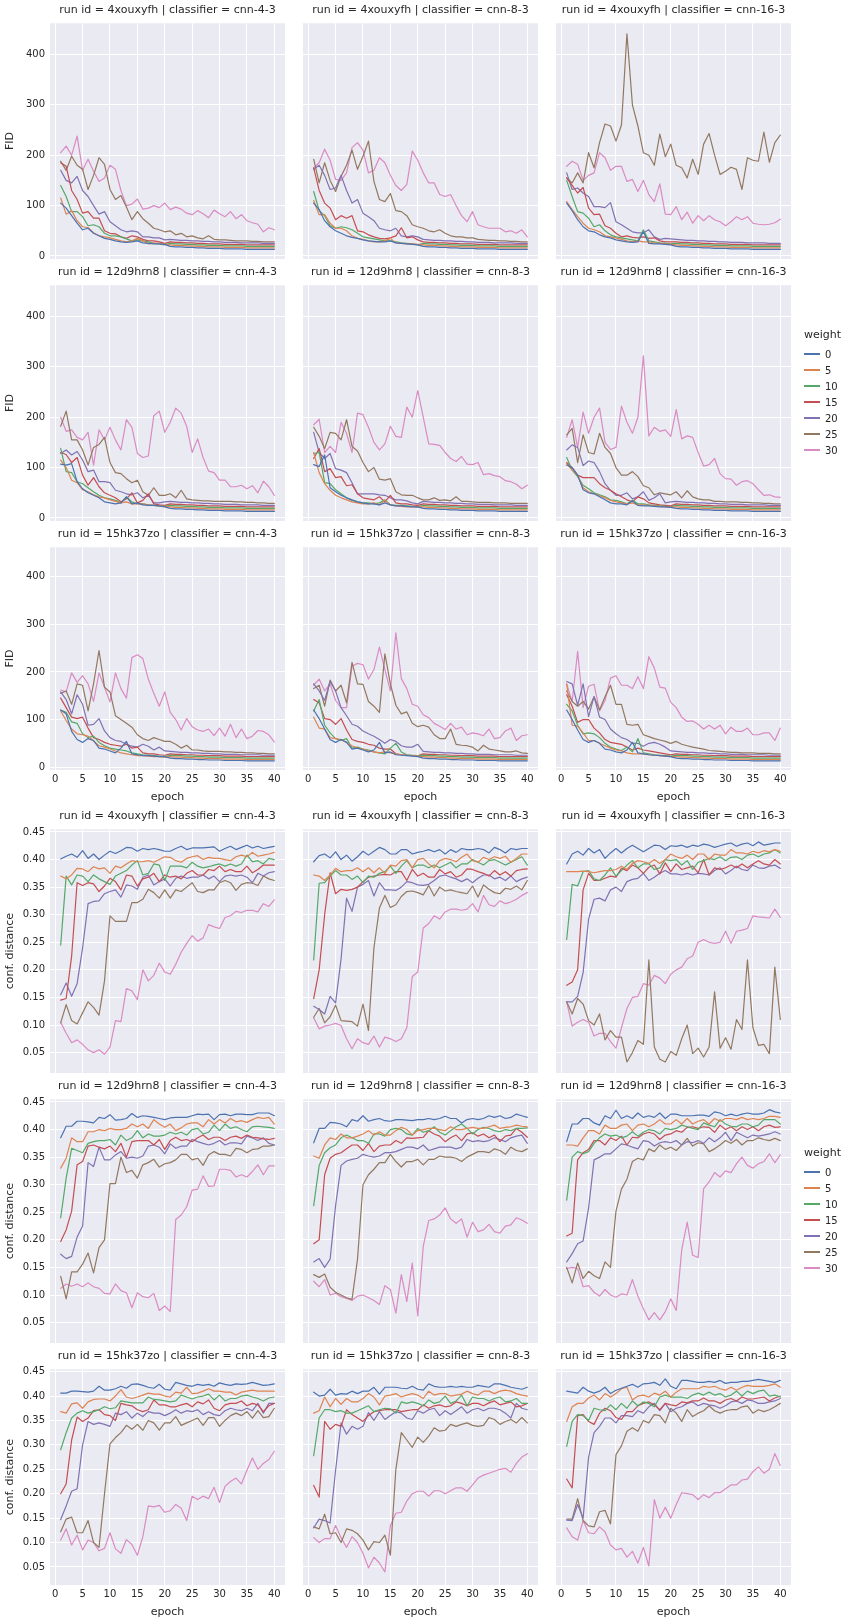 Image resolution: width=848 pixels, height=1619 pixels. Describe the element at coordinates (831, 1236) in the screenshot. I see `legend-label: 20` at that location.